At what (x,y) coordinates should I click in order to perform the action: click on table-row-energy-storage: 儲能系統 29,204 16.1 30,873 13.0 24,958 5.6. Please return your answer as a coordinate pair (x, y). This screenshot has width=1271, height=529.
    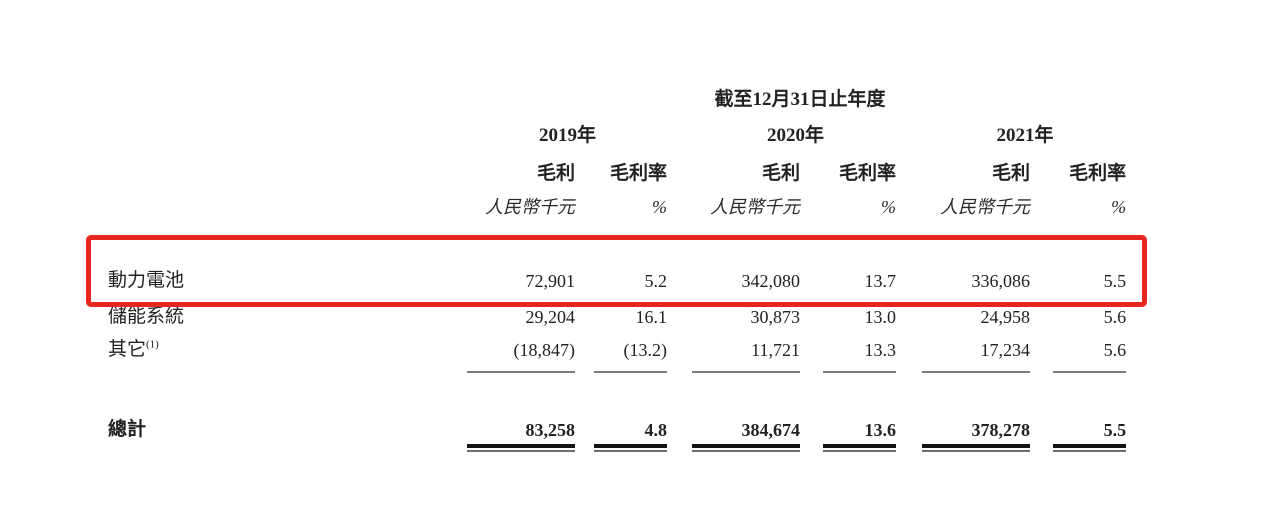
    Looking at the image, I should click on (617, 309).